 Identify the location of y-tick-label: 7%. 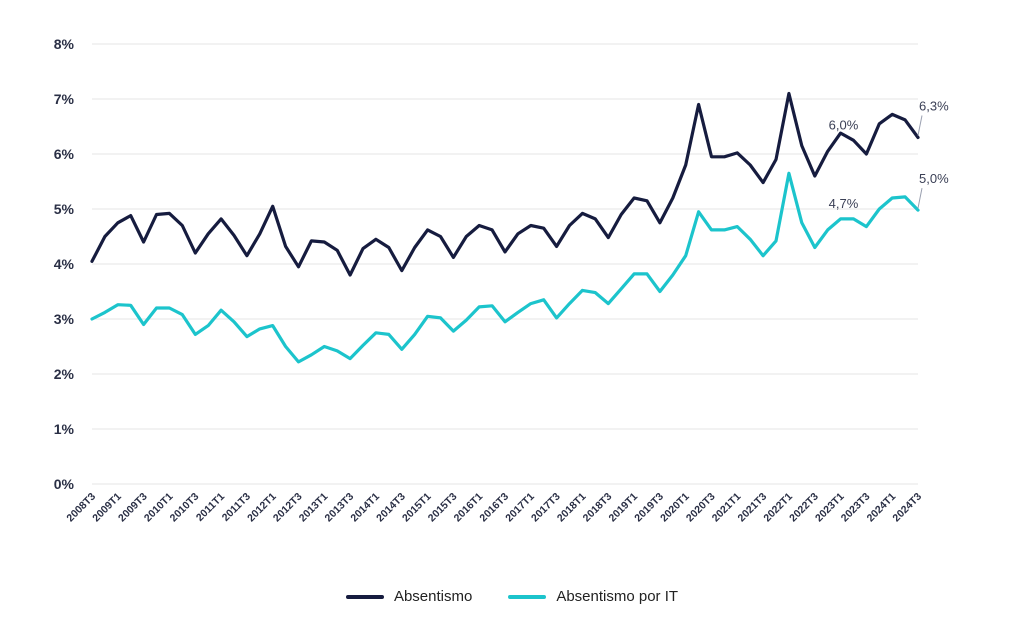
(64, 99).